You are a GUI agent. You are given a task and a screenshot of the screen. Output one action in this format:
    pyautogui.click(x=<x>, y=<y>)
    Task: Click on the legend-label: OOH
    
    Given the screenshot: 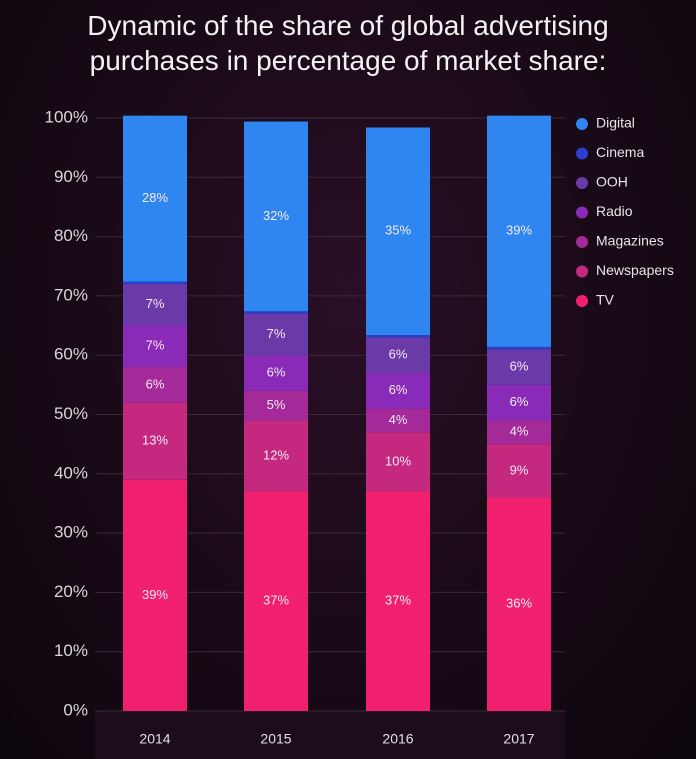 What is the action you would take?
    pyautogui.click(x=612, y=182)
    